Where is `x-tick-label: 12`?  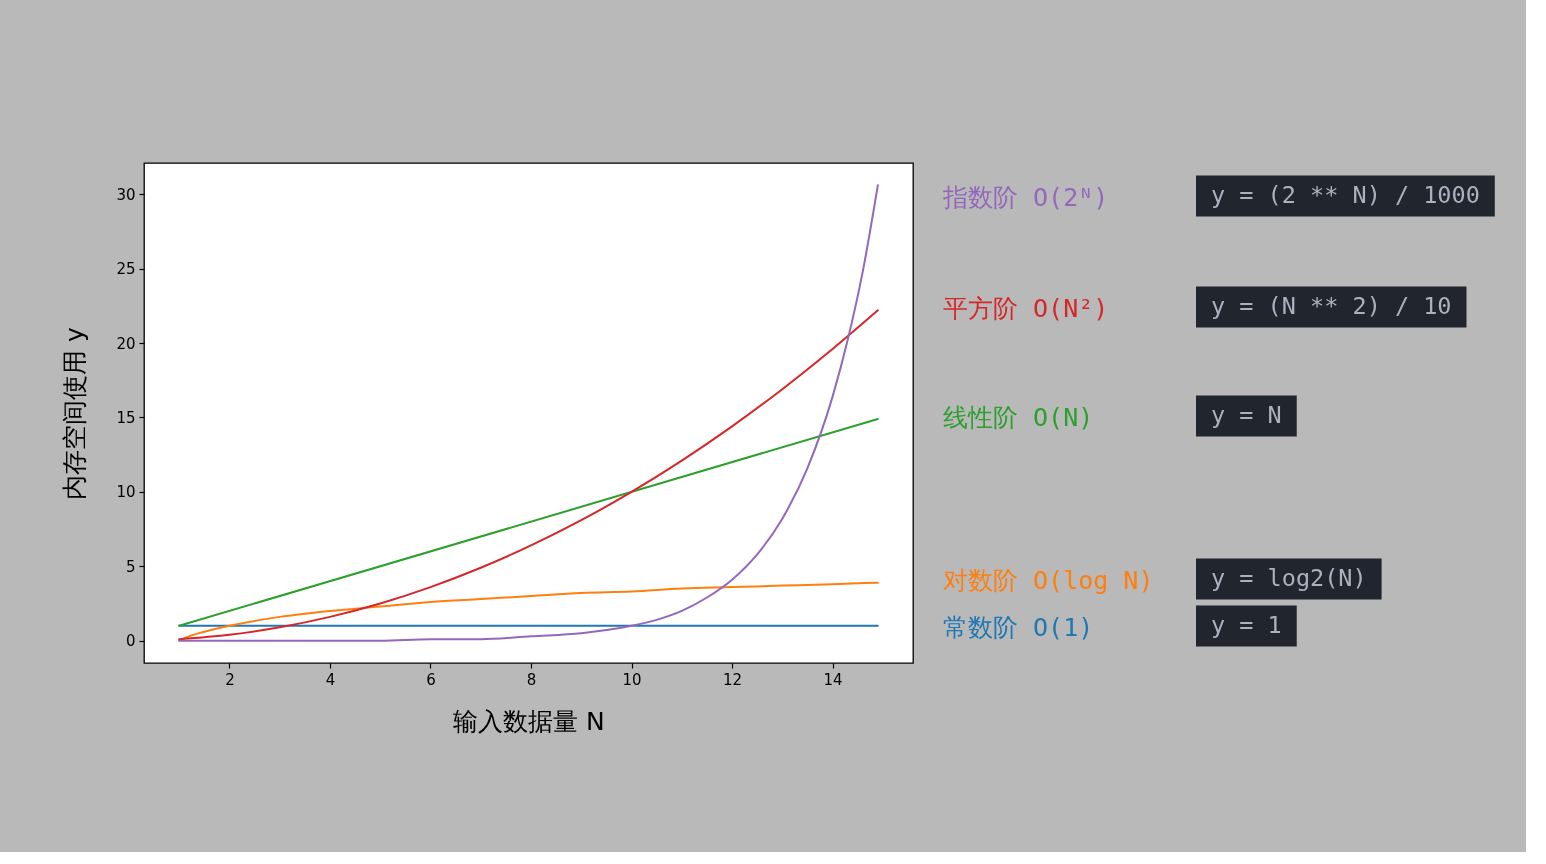
x-tick-label: 12 is located at coordinates (733, 679).